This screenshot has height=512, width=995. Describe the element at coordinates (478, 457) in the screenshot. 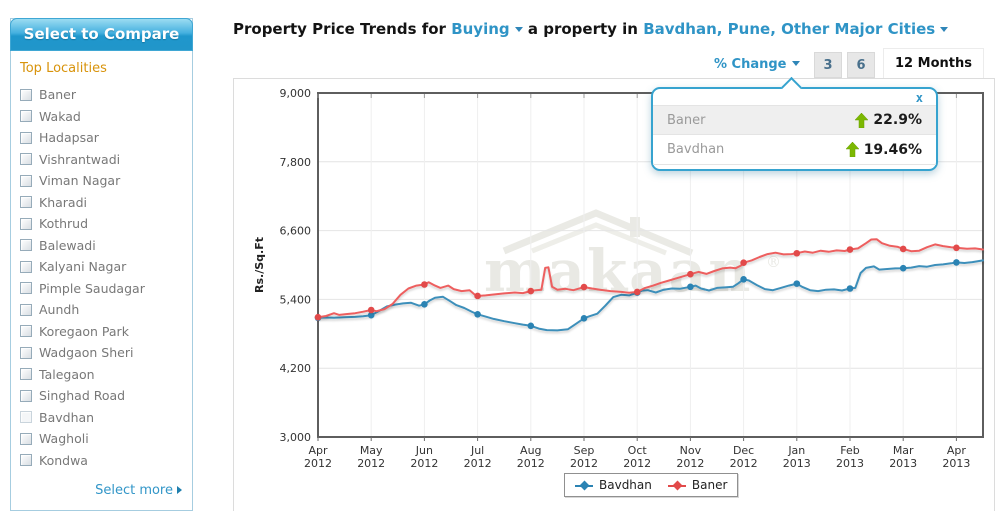

I see `x-axis-tick-label: Jul 2012` at that location.